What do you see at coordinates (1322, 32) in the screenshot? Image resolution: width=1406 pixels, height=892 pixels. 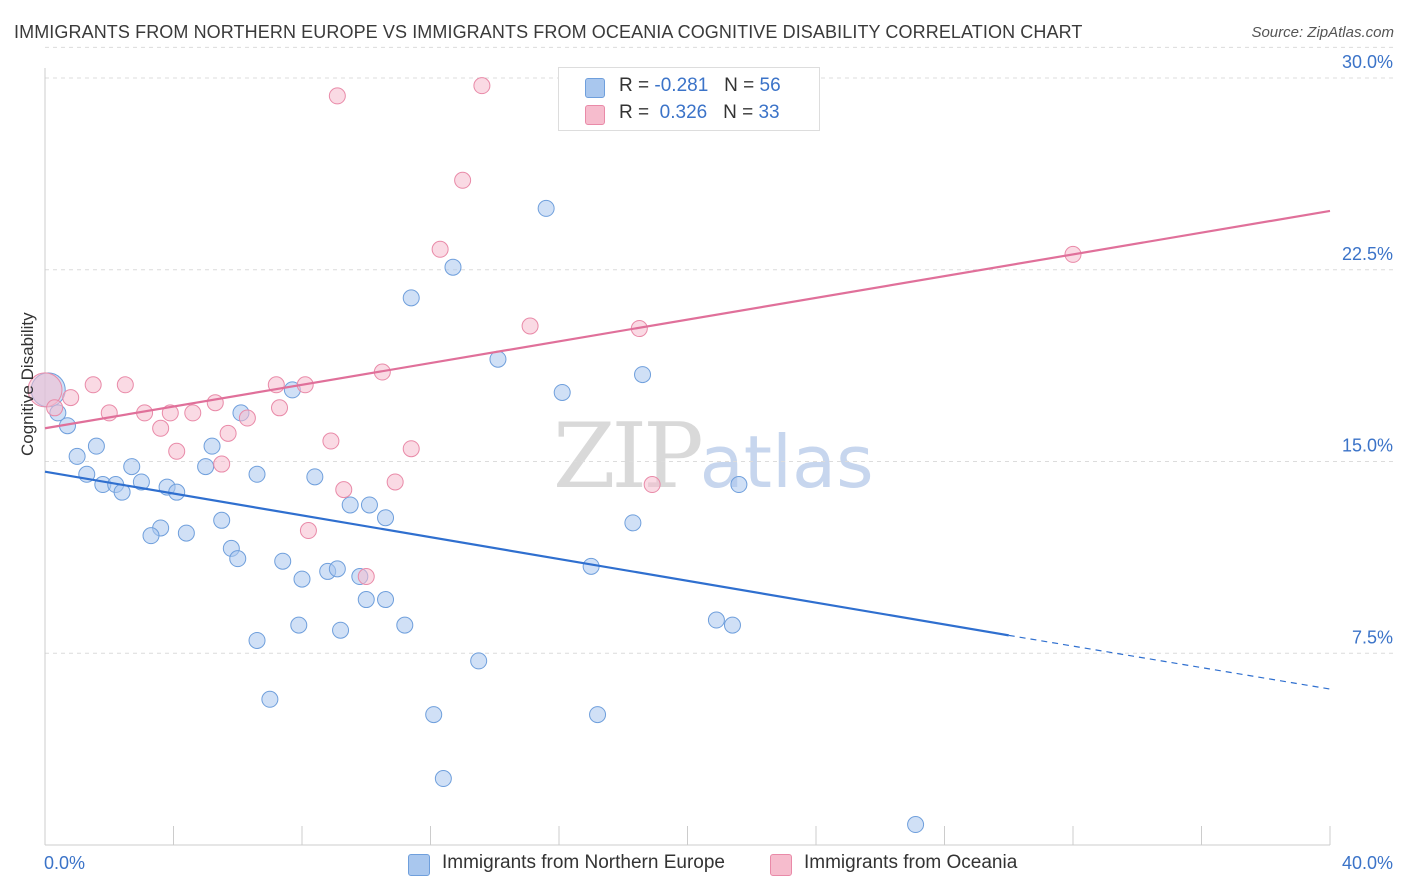 I see `source-credit: Source: ZipAtlas.com` at bounding box center [1322, 32].